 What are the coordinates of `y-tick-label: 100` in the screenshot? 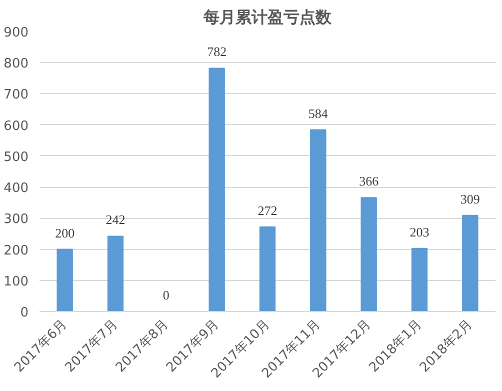 It's located at (16, 282).